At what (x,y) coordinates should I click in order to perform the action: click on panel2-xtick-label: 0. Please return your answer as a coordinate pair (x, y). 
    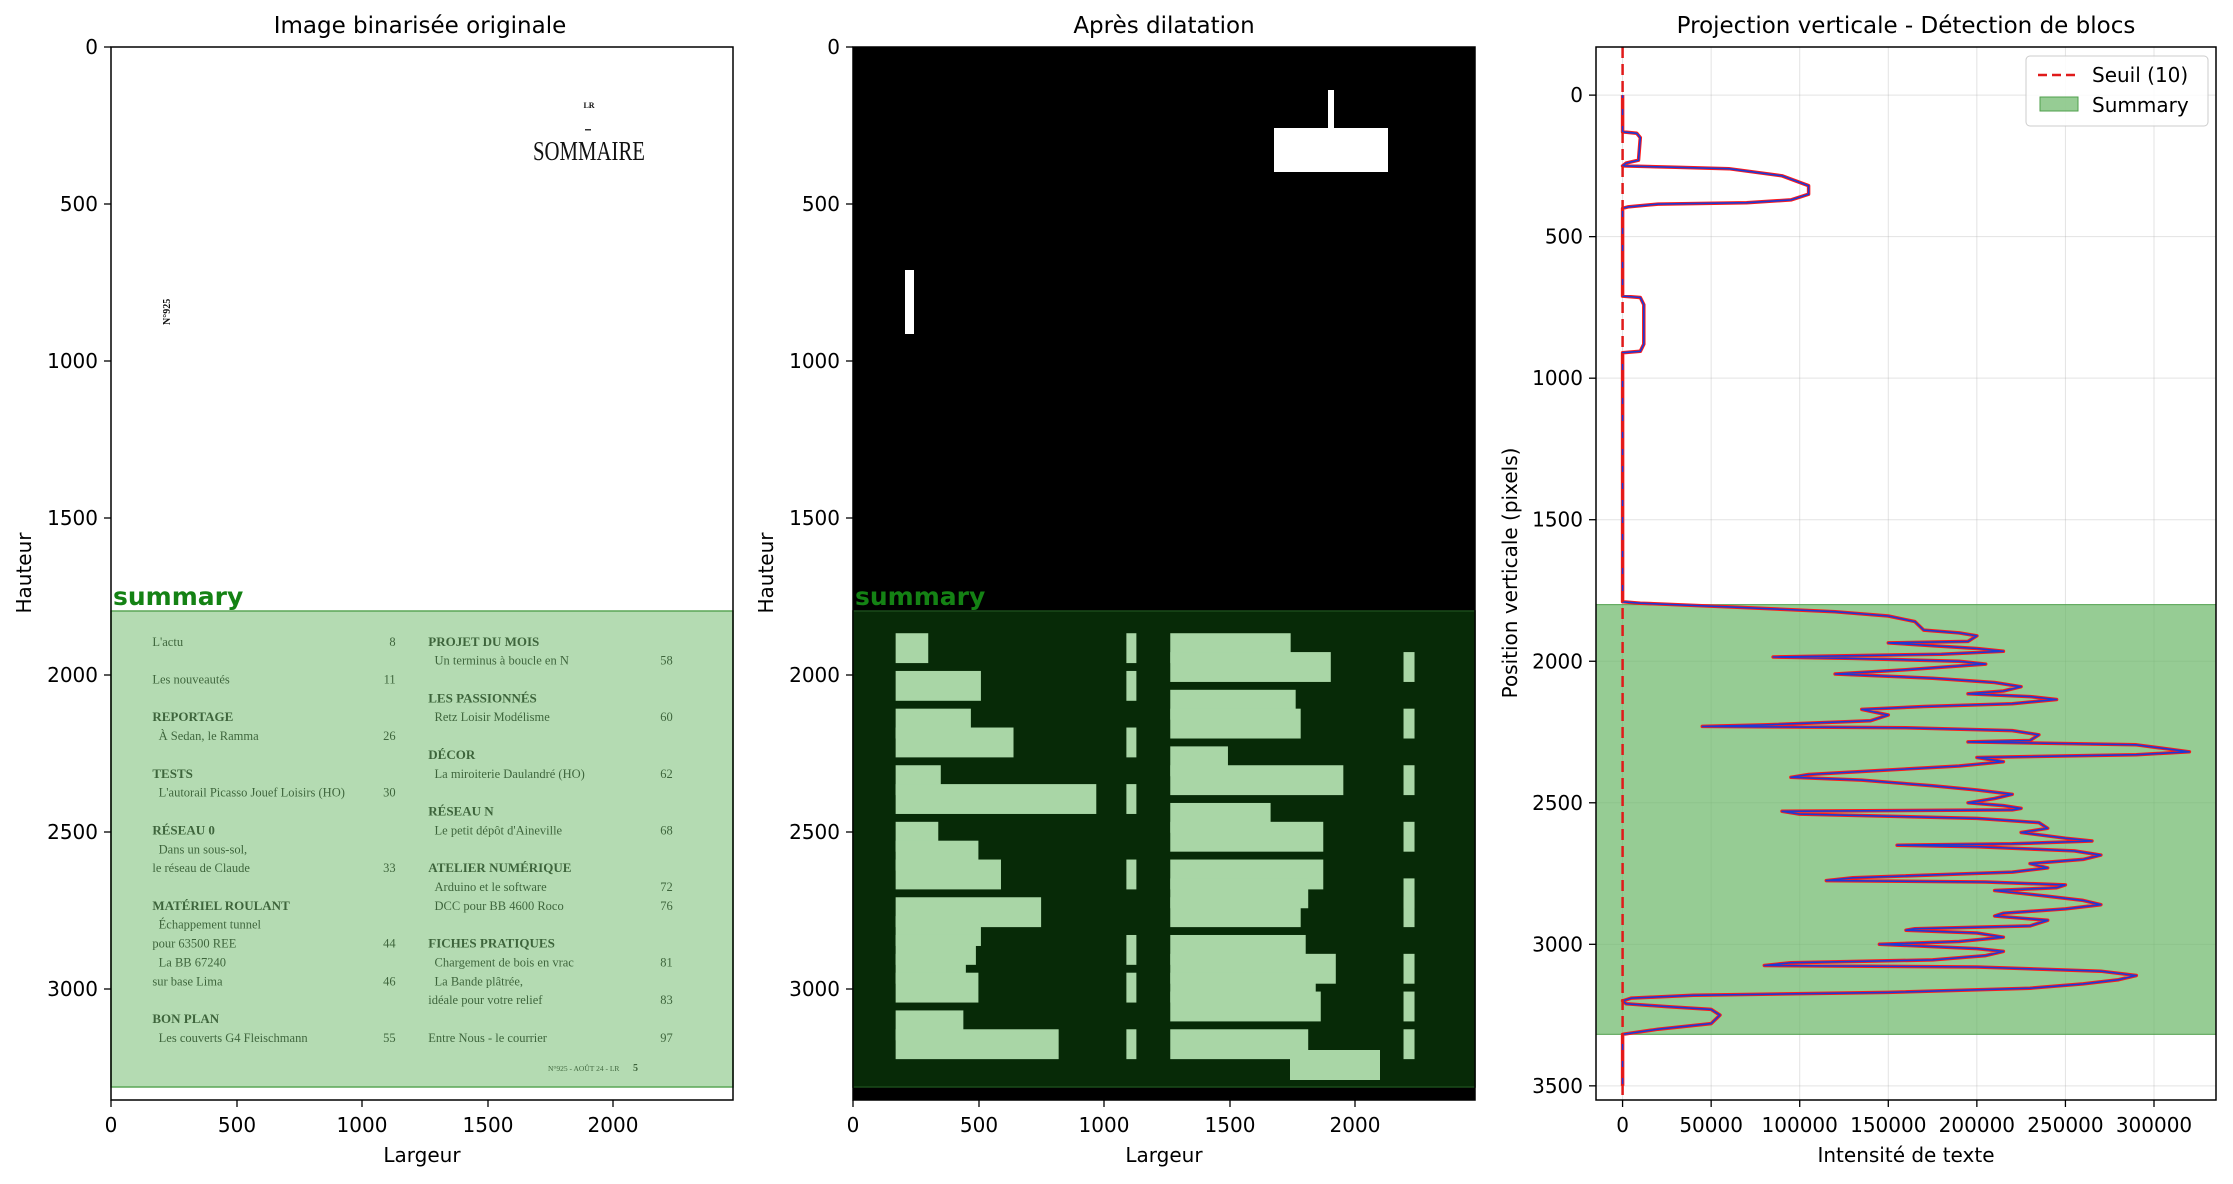
    Looking at the image, I should click on (853, 1125).